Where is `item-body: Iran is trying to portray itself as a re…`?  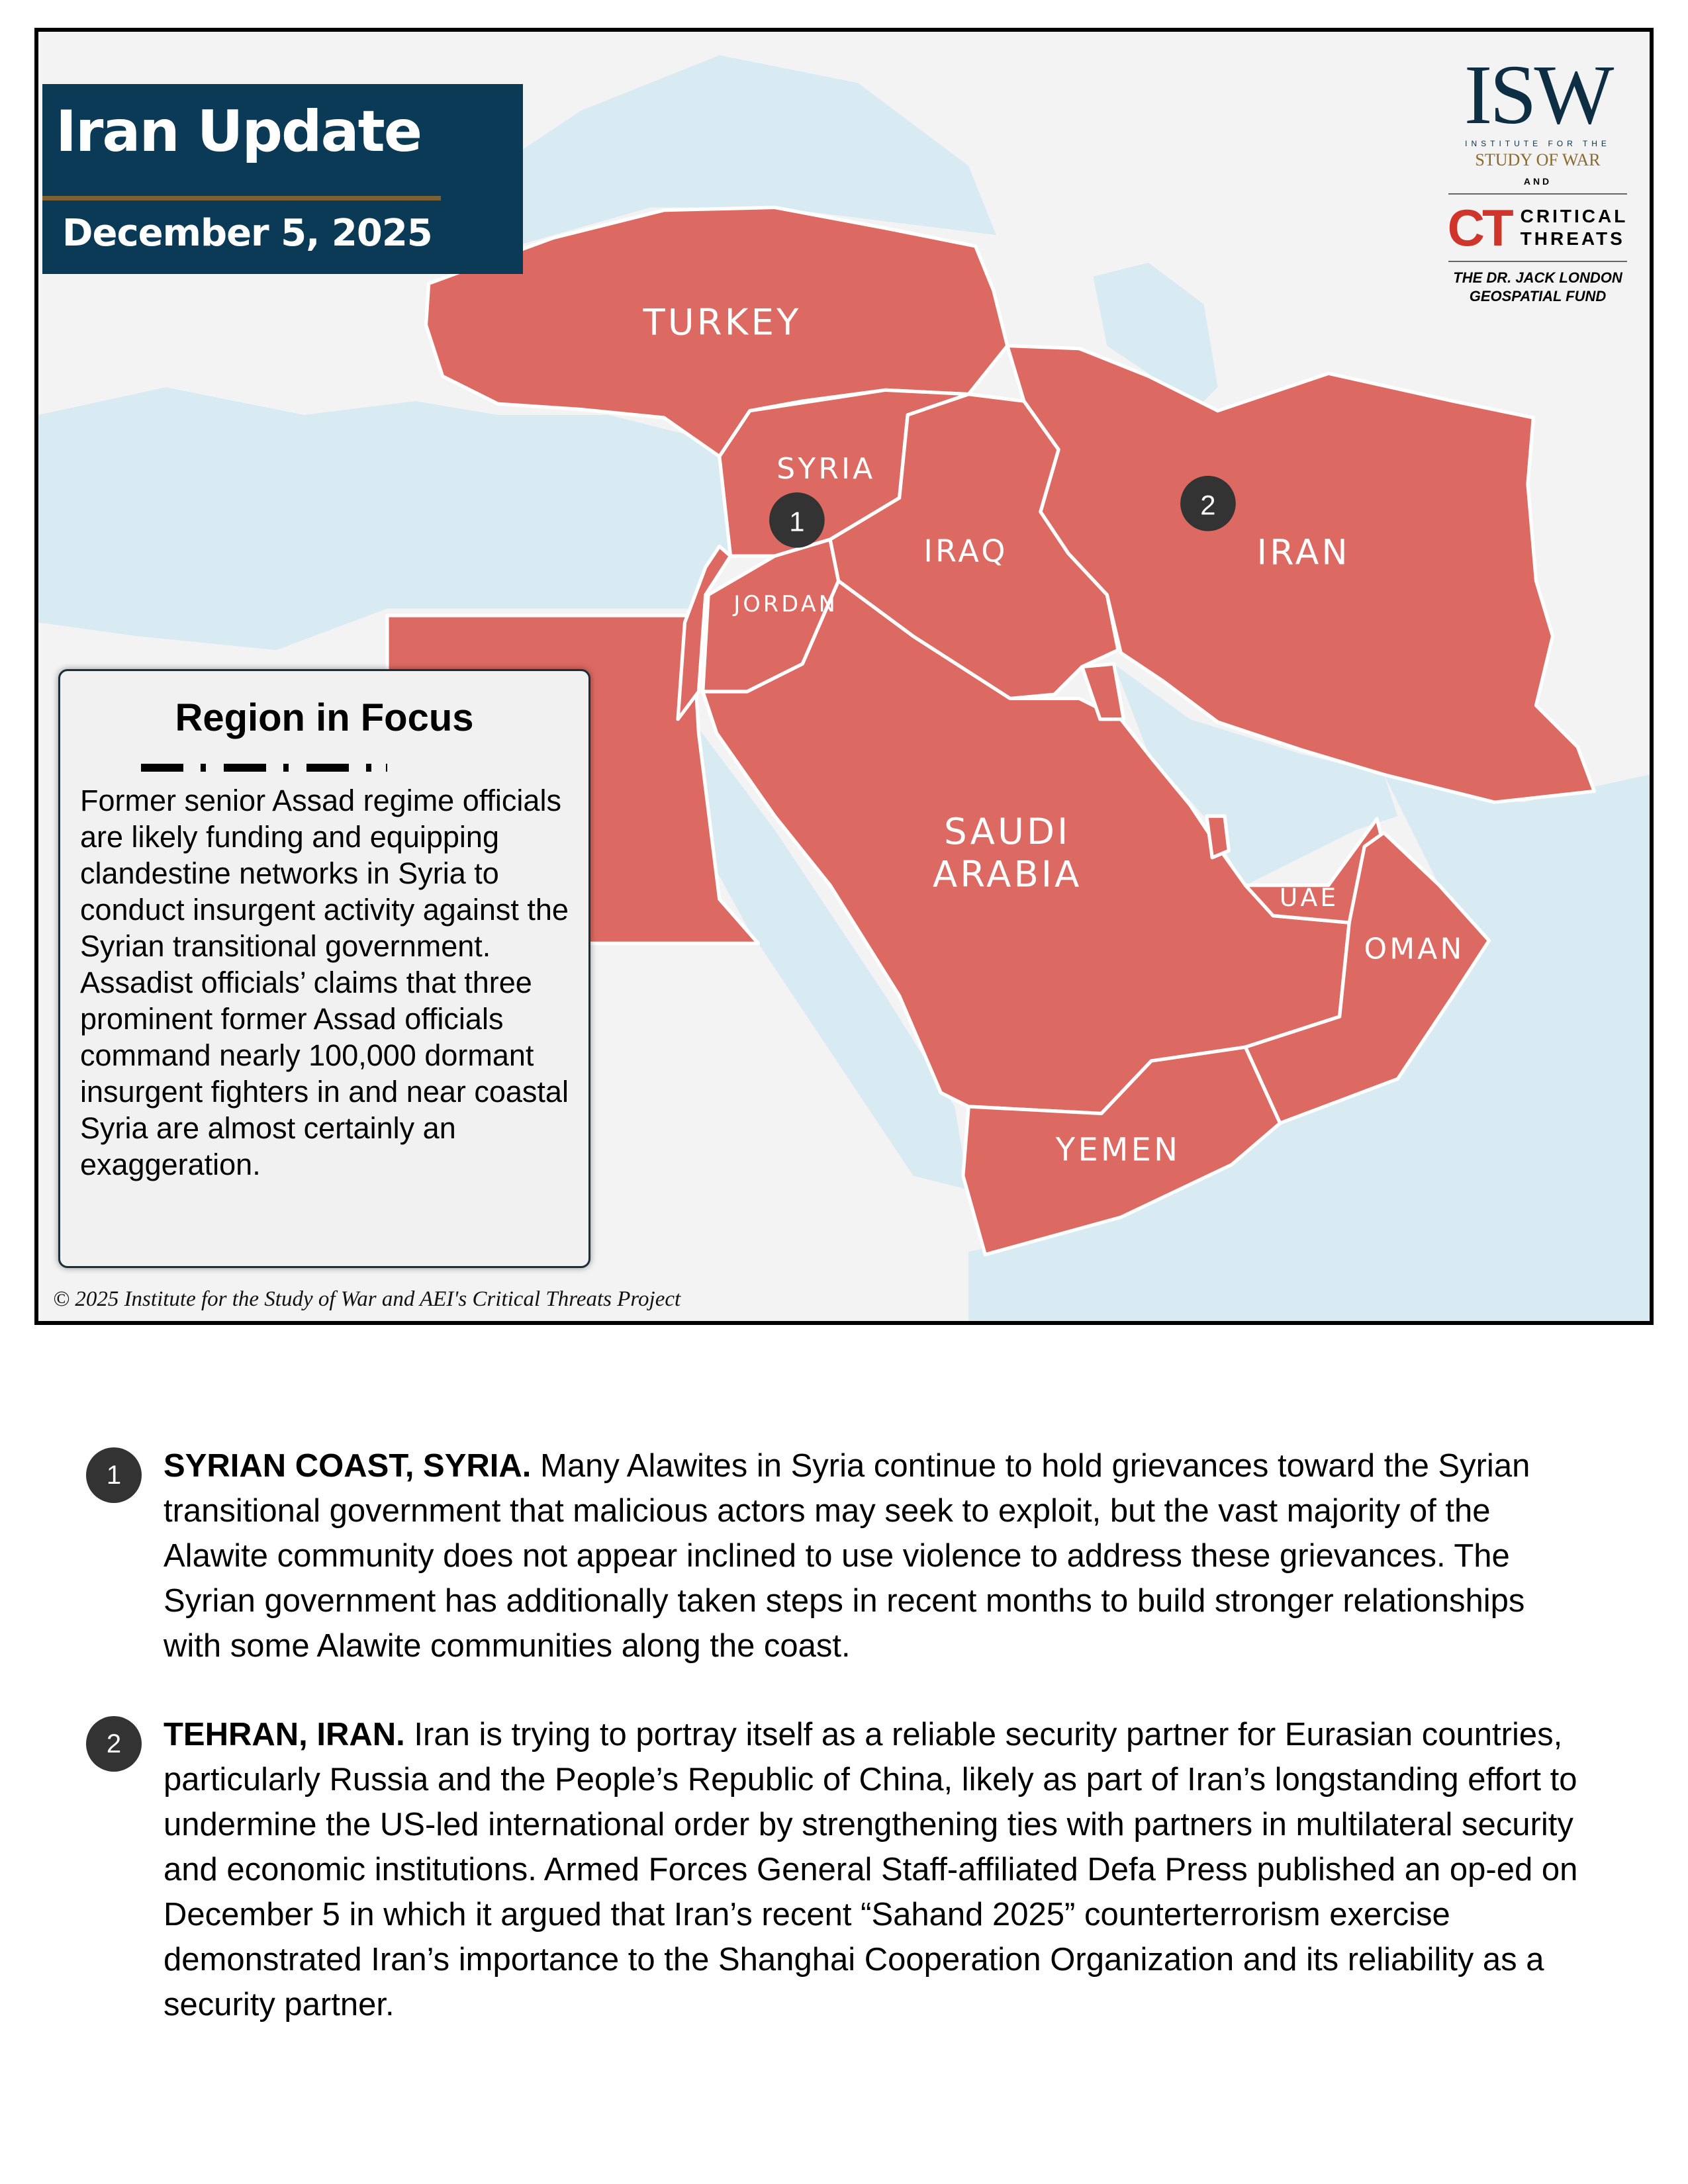
item-body: Iran is trying to portray itself as a re… is located at coordinates (871, 1870).